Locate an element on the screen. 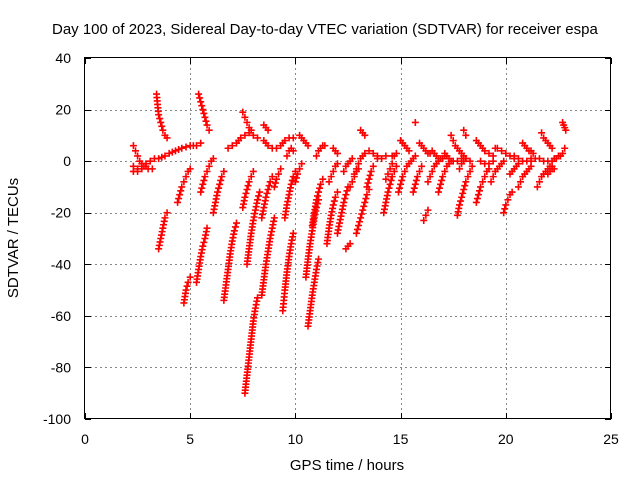 This screenshot has width=640, height=480. y-axis-label: SDTVAR / TECUs is located at coordinates (13, 238).